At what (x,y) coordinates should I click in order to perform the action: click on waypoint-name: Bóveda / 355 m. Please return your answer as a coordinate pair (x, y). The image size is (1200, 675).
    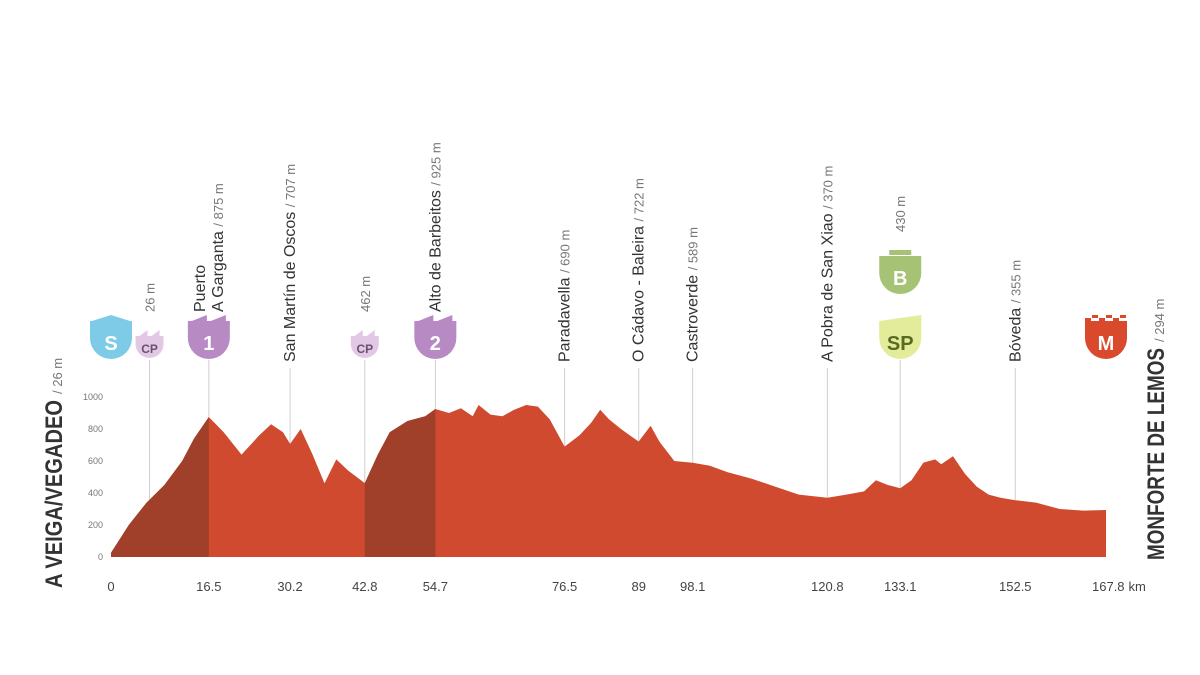
    Looking at the image, I should click on (1015, 311).